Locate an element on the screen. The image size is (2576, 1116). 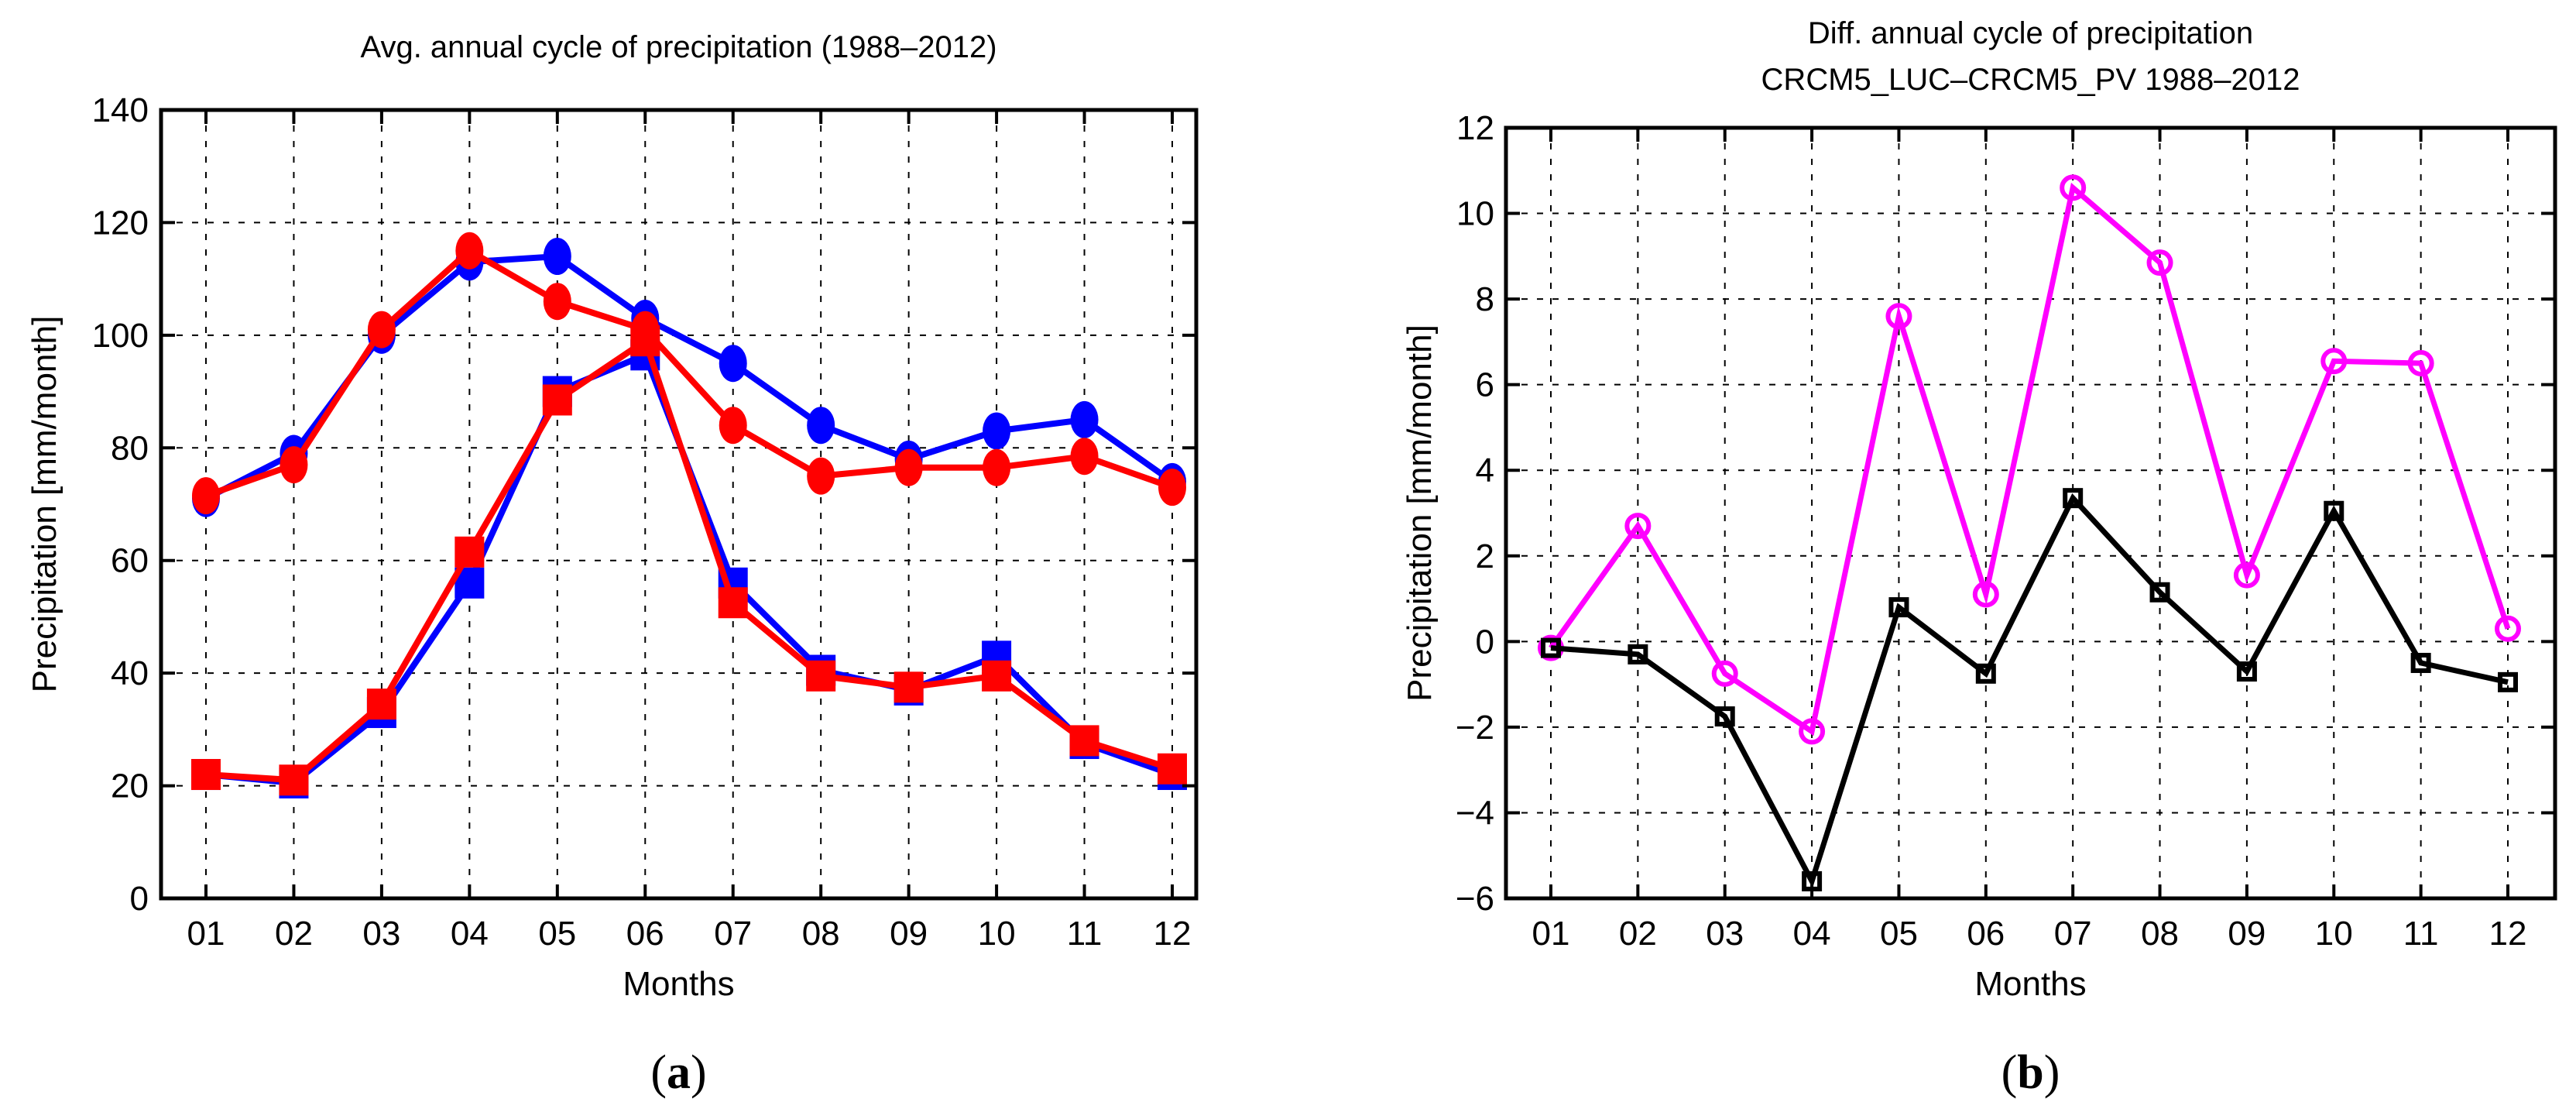
series-red-circles is located at coordinates (689, 373).